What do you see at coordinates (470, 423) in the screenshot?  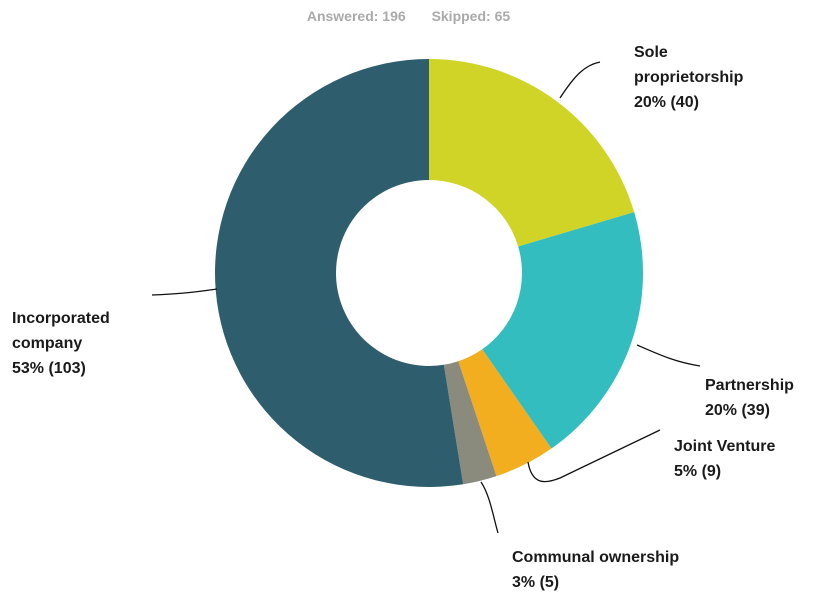 I see `slice-communal-ownership` at bounding box center [470, 423].